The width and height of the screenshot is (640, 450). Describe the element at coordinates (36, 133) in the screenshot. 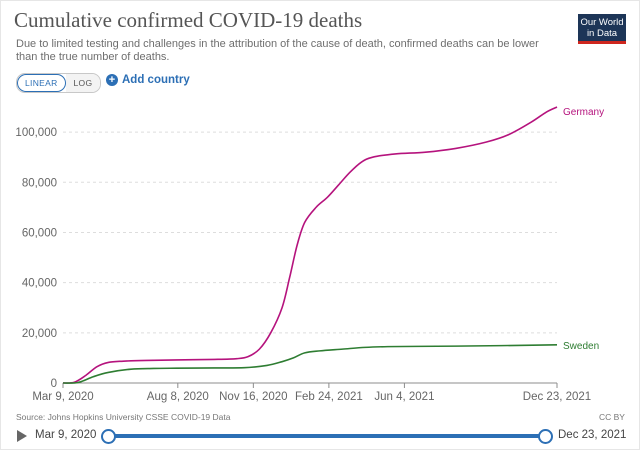

I see `y-tick-label: 100,000` at that location.